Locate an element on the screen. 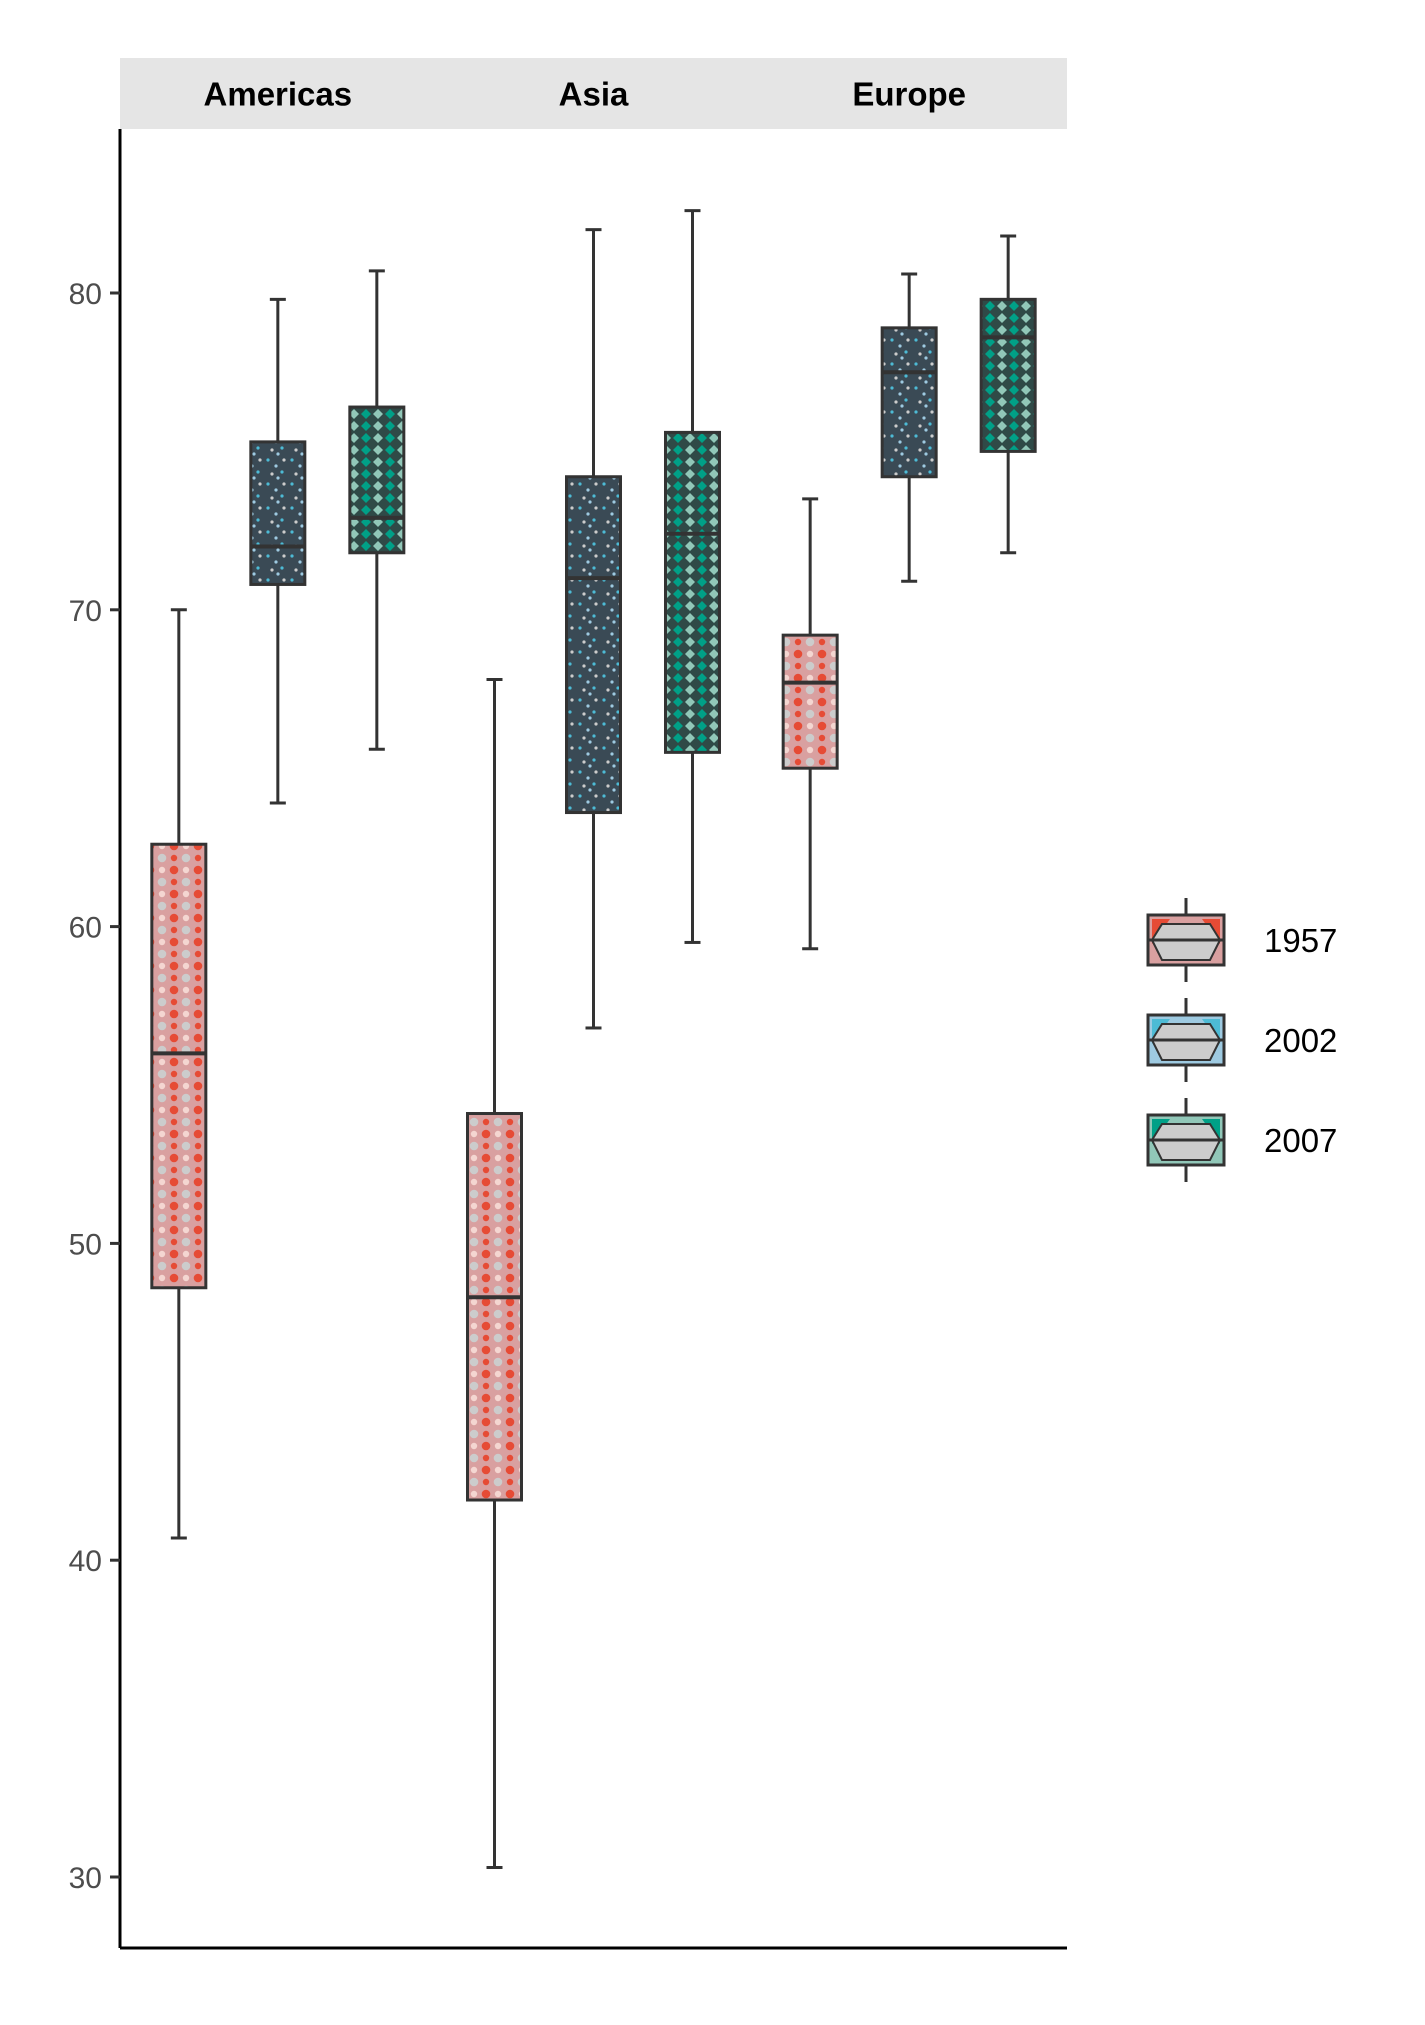  y-tick-label-60: 60 is located at coordinates (85, 928).